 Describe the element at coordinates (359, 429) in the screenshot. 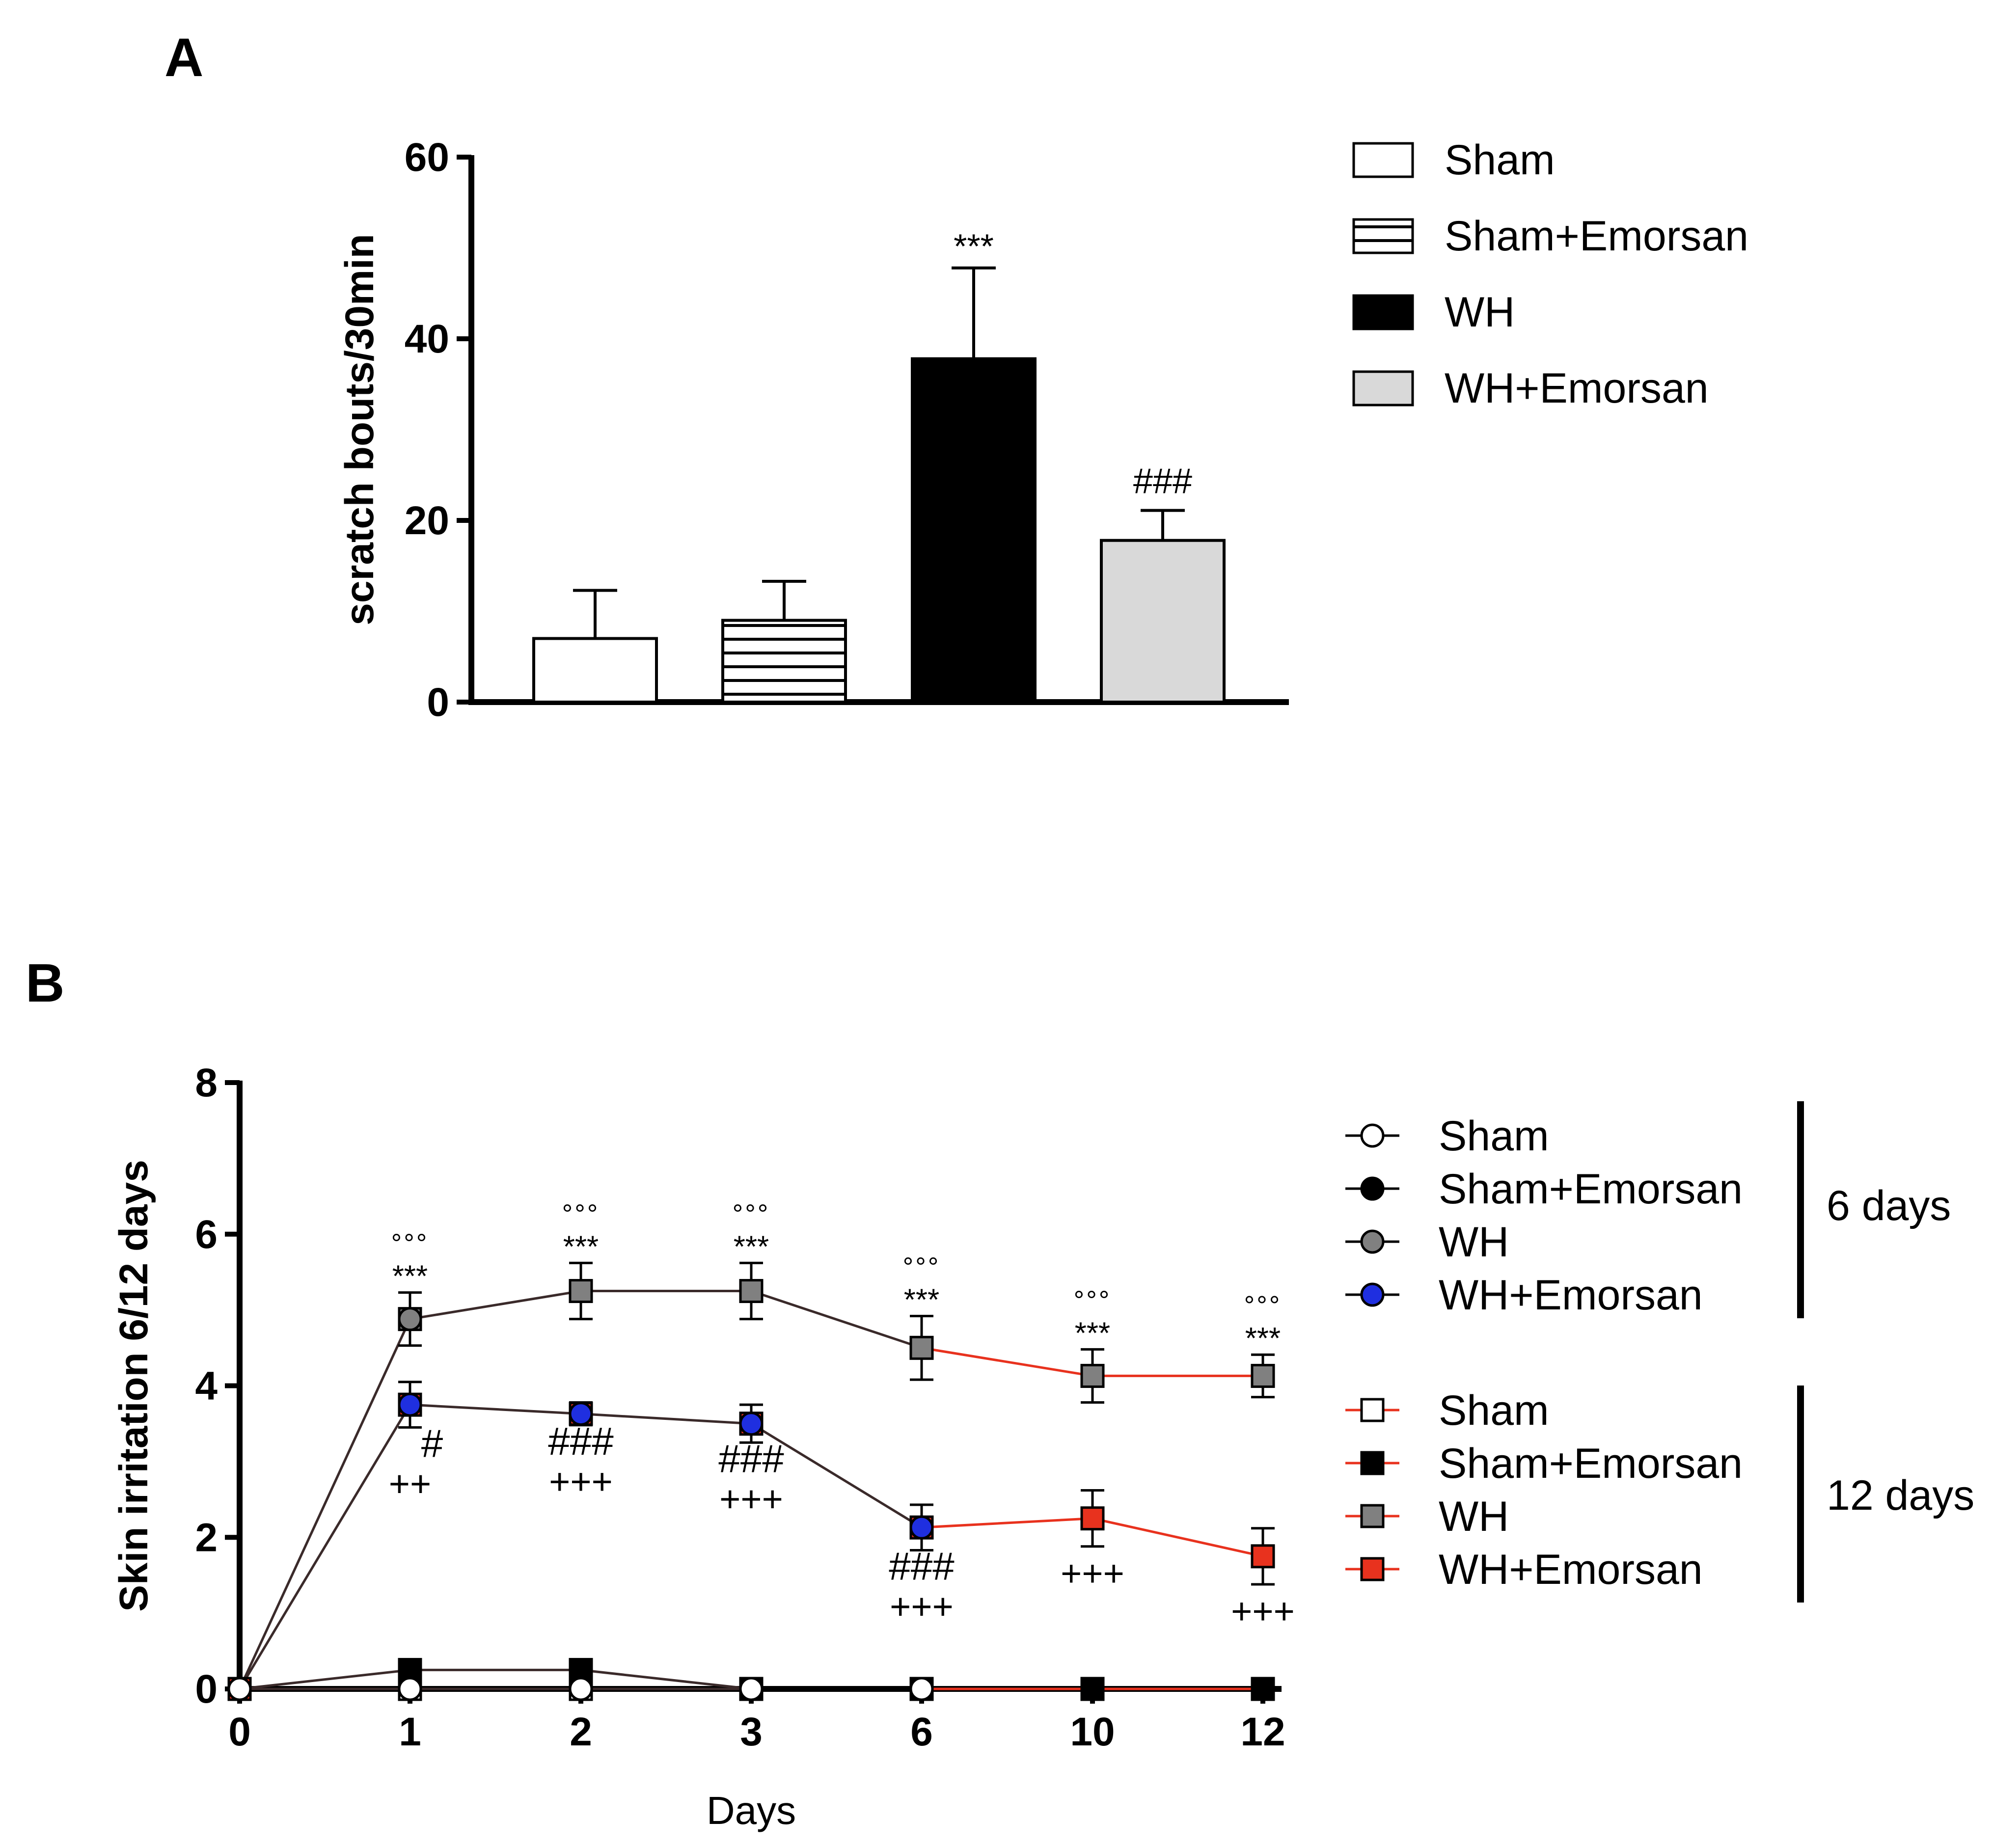

I see `y-axis-title: scratch bouts/30min` at that location.